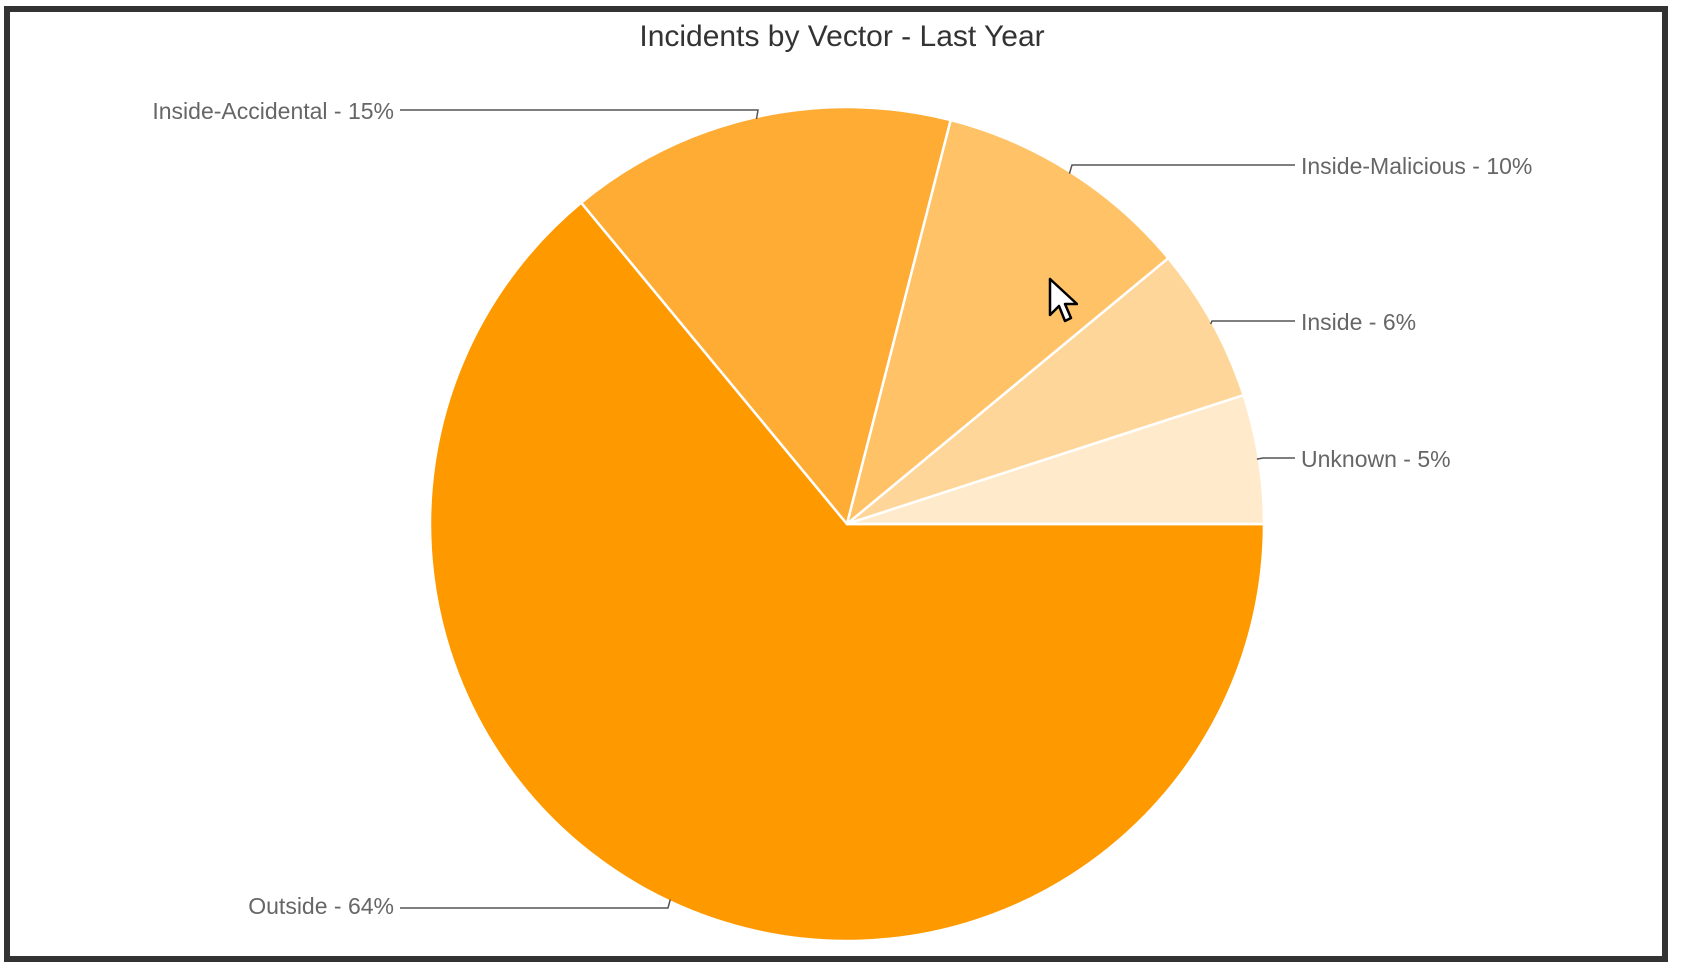 The height and width of the screenshot is (973, 1684). I want to click on pie-slice-inside-accidental, so click(765, 315).